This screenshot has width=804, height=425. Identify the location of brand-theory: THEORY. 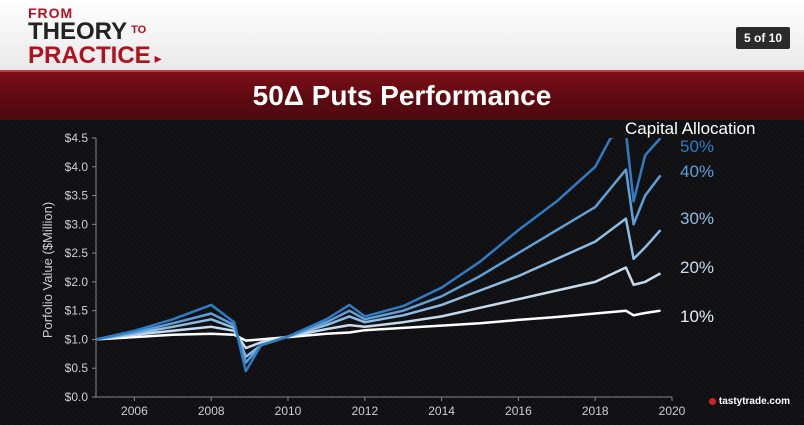
(78, 31).